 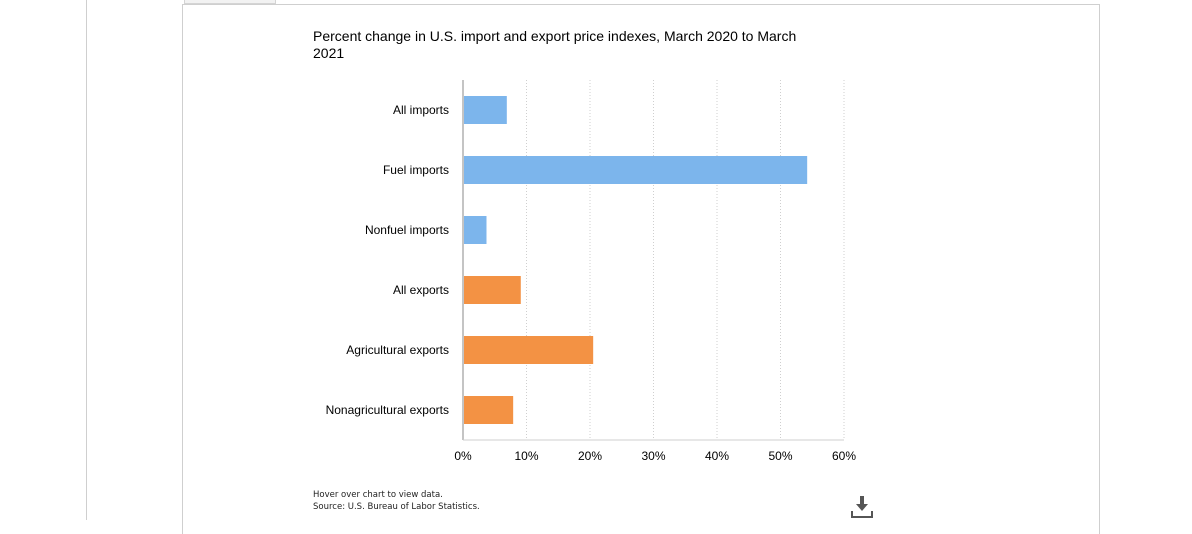 What do you see at coordinates (492, 290) in the screenshot?
I see `bar-all-exports` at bounding box center [492, 290].